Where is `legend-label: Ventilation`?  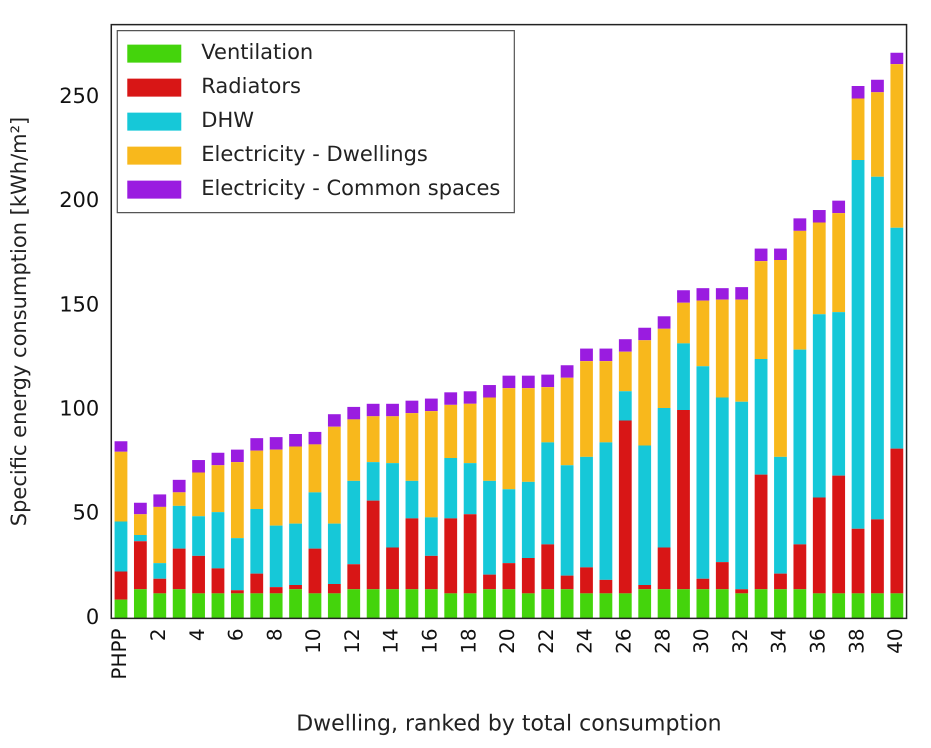 legend-label: Ventilation is located at coordinates (257, 52).